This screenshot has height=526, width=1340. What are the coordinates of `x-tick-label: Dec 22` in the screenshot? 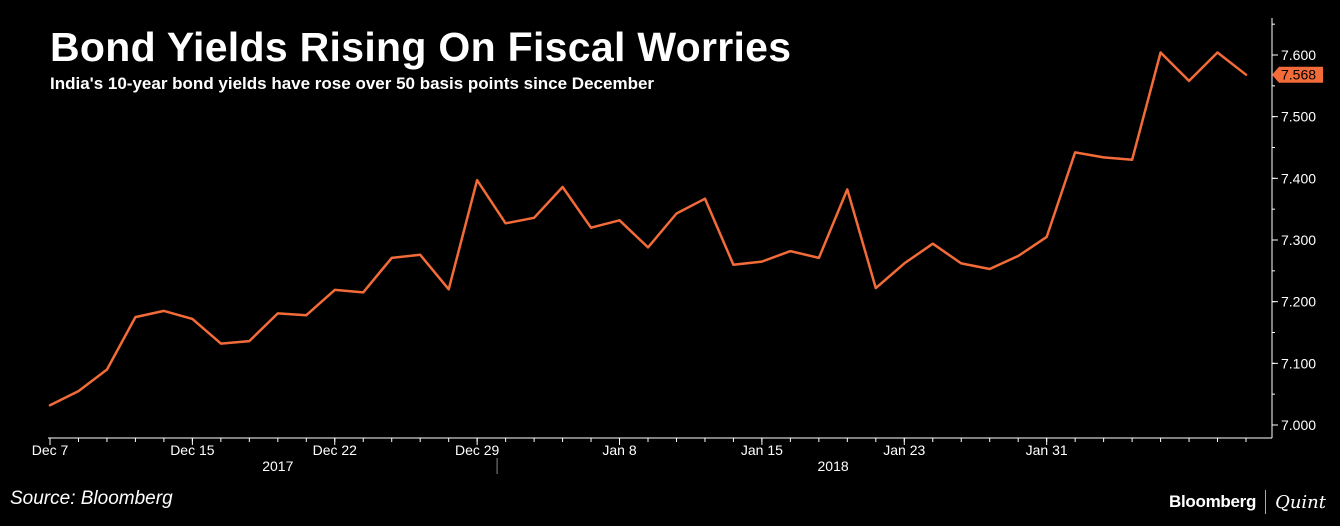 It's located at (335, 450).